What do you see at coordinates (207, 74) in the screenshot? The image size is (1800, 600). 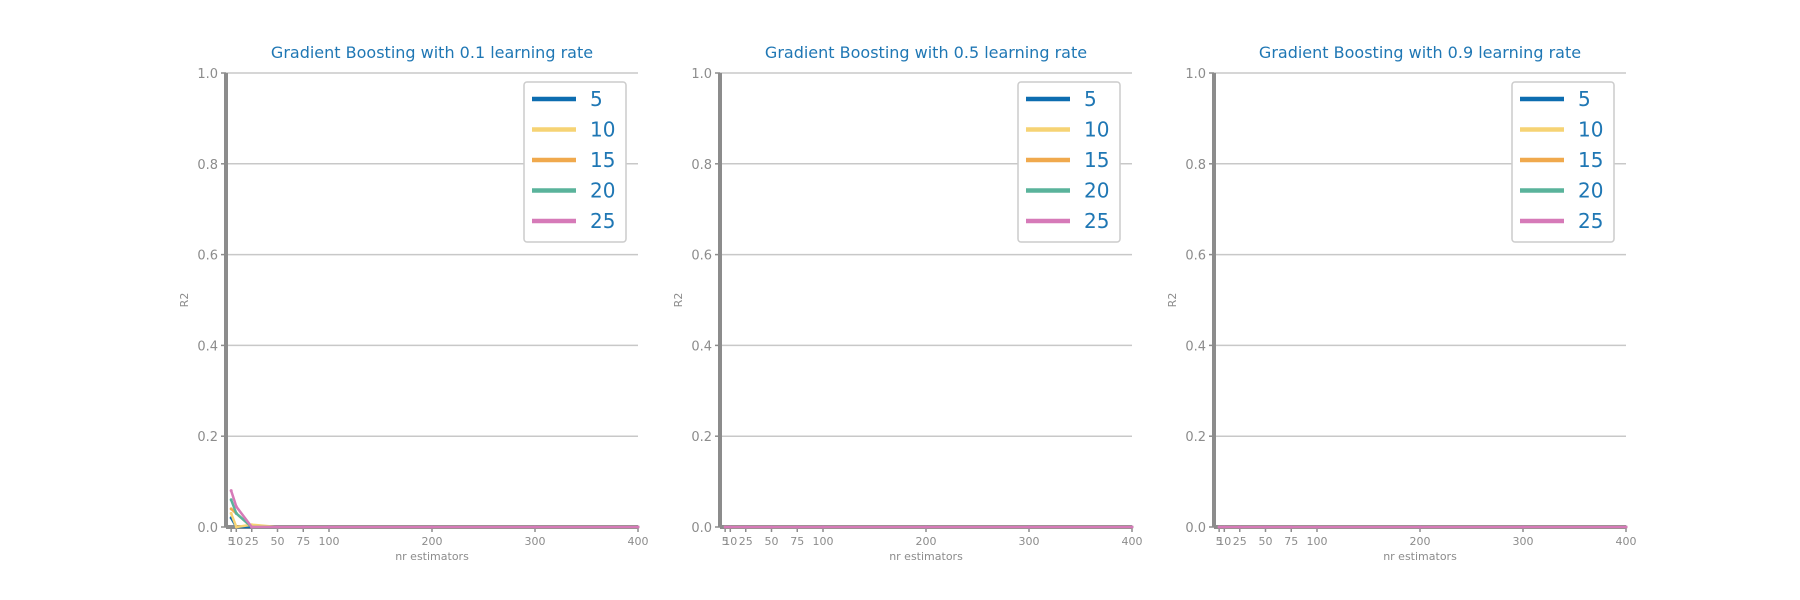 I see `y-tick-label: 1.0` at bounding box center [207, 74].